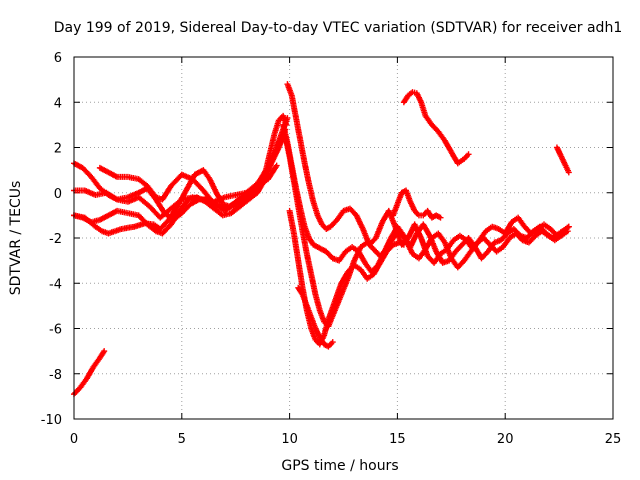  I want to click on y-tick-label: -6, so click(55, 330).